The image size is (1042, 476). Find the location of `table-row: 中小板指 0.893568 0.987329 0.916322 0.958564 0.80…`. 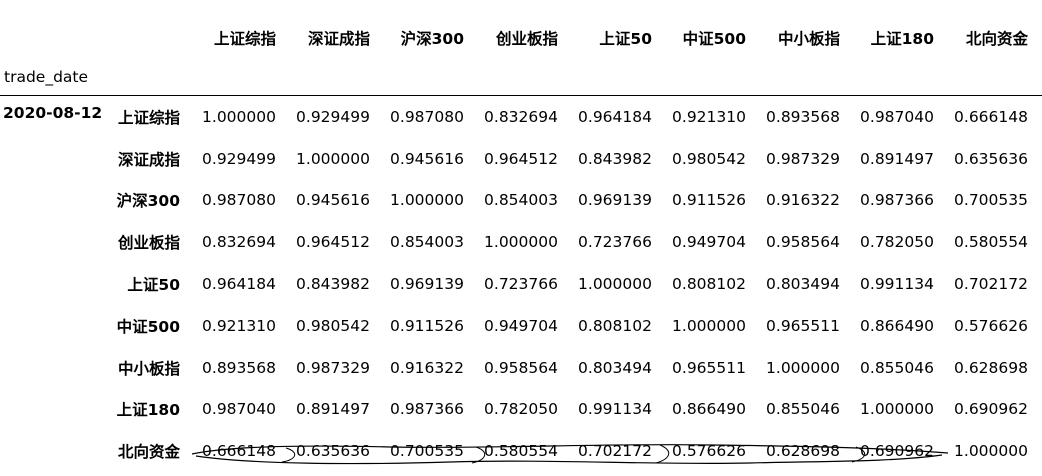

table-row: 中小板指 0.893568 0.987329 0.916322 0.958564 0.80… is located at coordinates (518, 368).